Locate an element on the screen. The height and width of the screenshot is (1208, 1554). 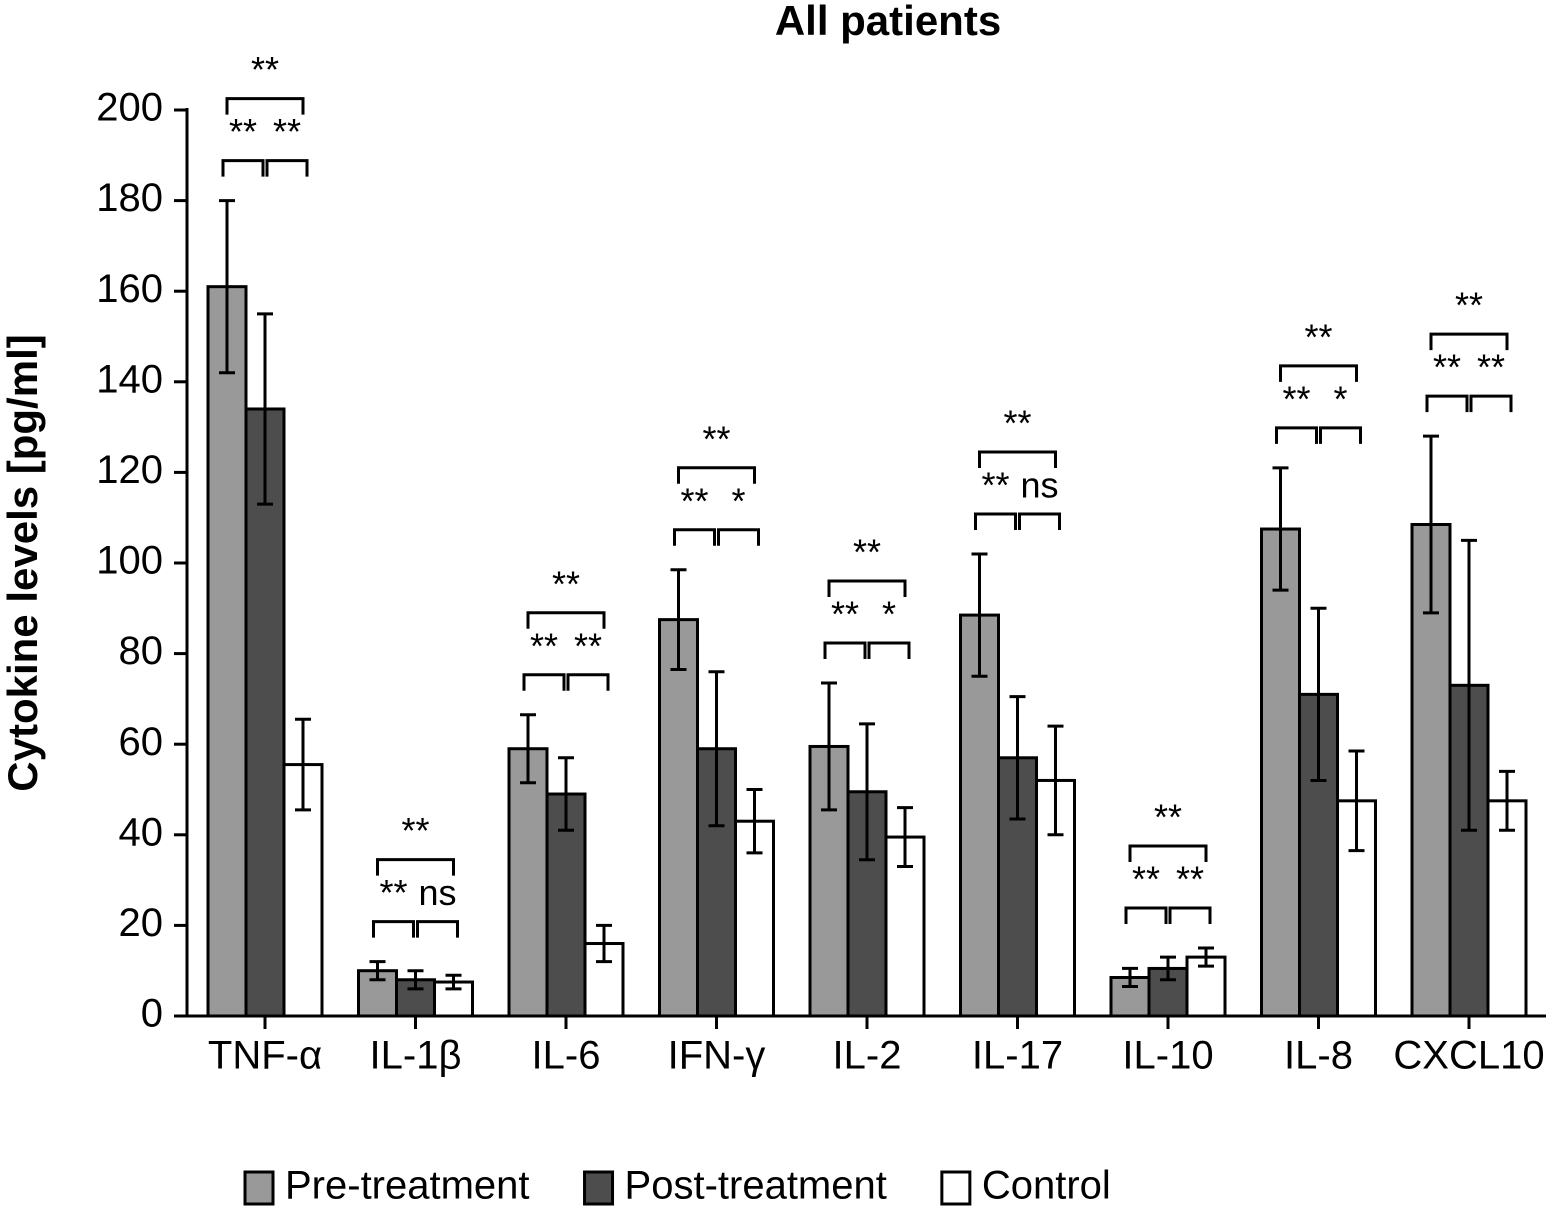
x-tick-label: IL-6 is located at coordinates (566, 1056).